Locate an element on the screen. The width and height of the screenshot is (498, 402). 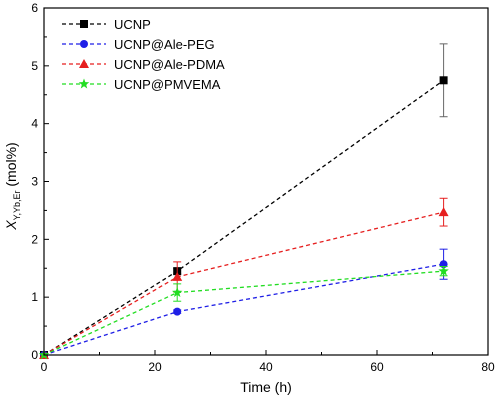
legend: UCNP UCNP@Ale-PEG UCNP@Ale-PDMA UCNP@PMVEMA is located at coordinates (143, 54).